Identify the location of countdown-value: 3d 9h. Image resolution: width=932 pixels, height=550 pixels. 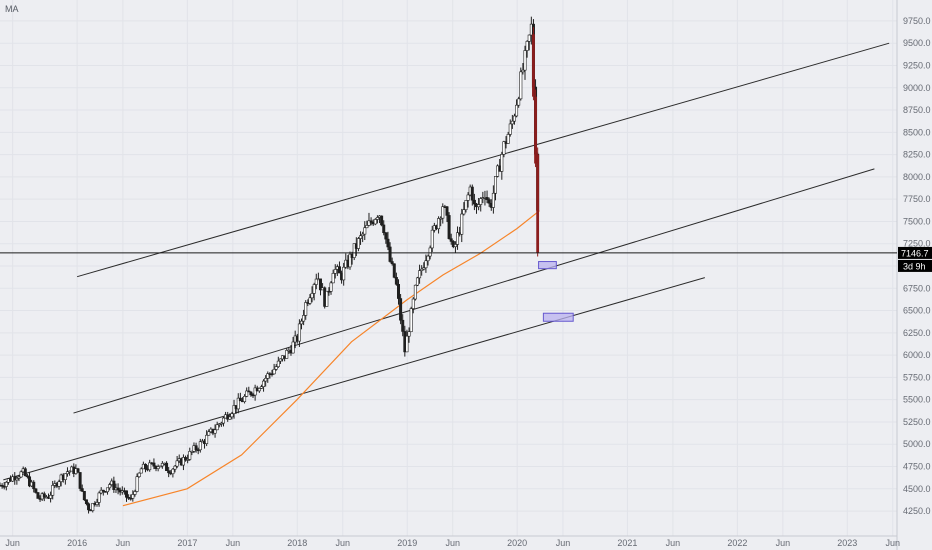
(914, 266).